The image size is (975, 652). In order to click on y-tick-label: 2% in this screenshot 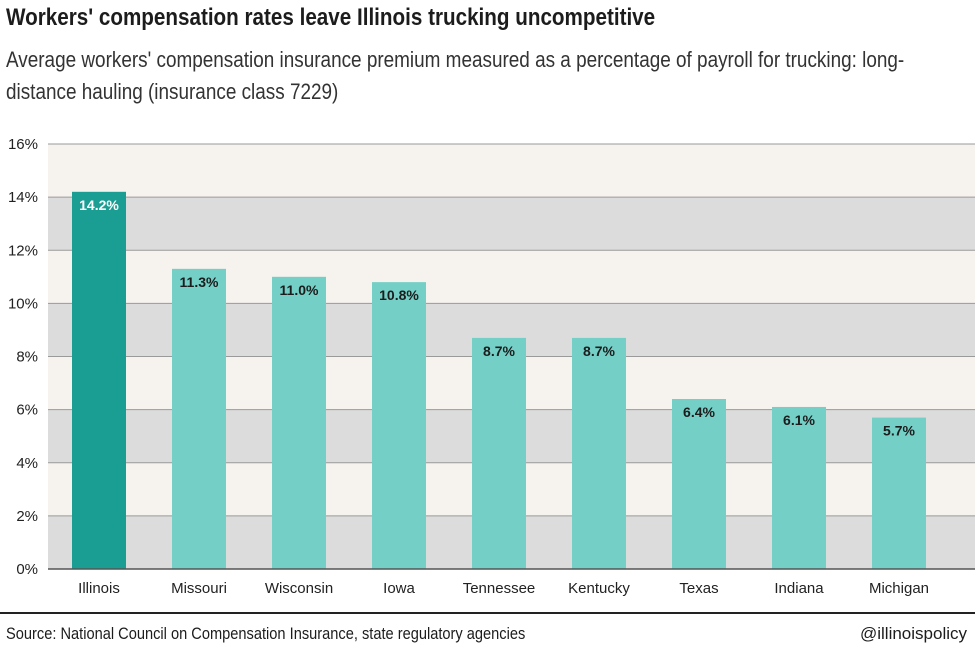, I will do `click(27, 516)`.